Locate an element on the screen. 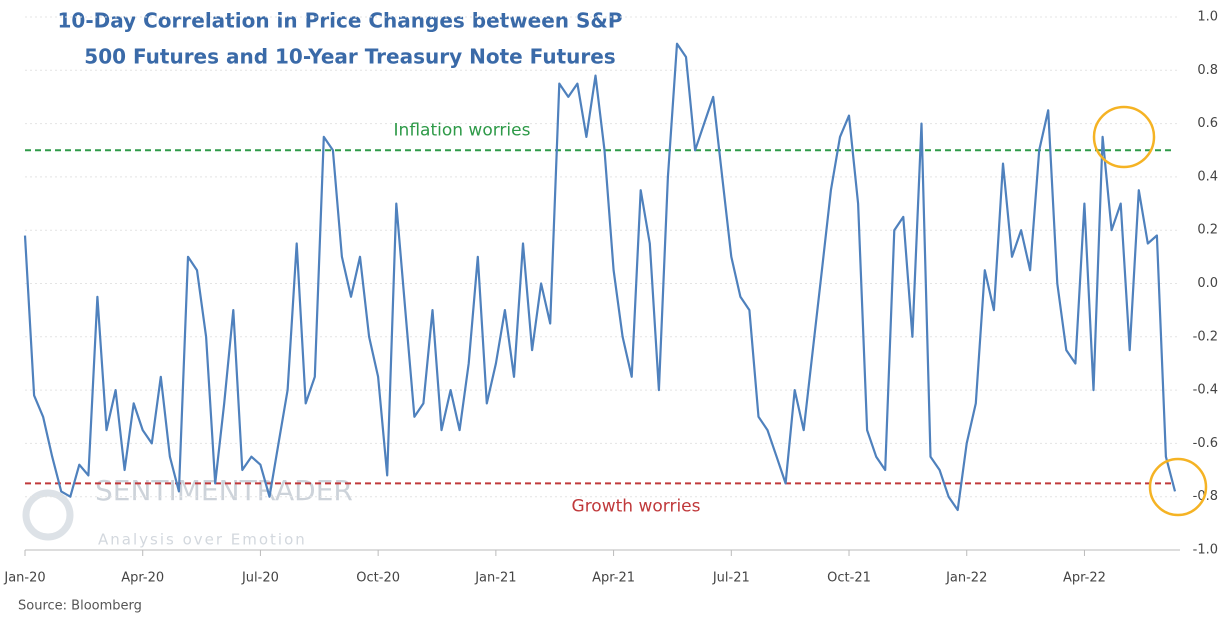  x-tick-label: Jul-20 is located at coordinates (260, 578).